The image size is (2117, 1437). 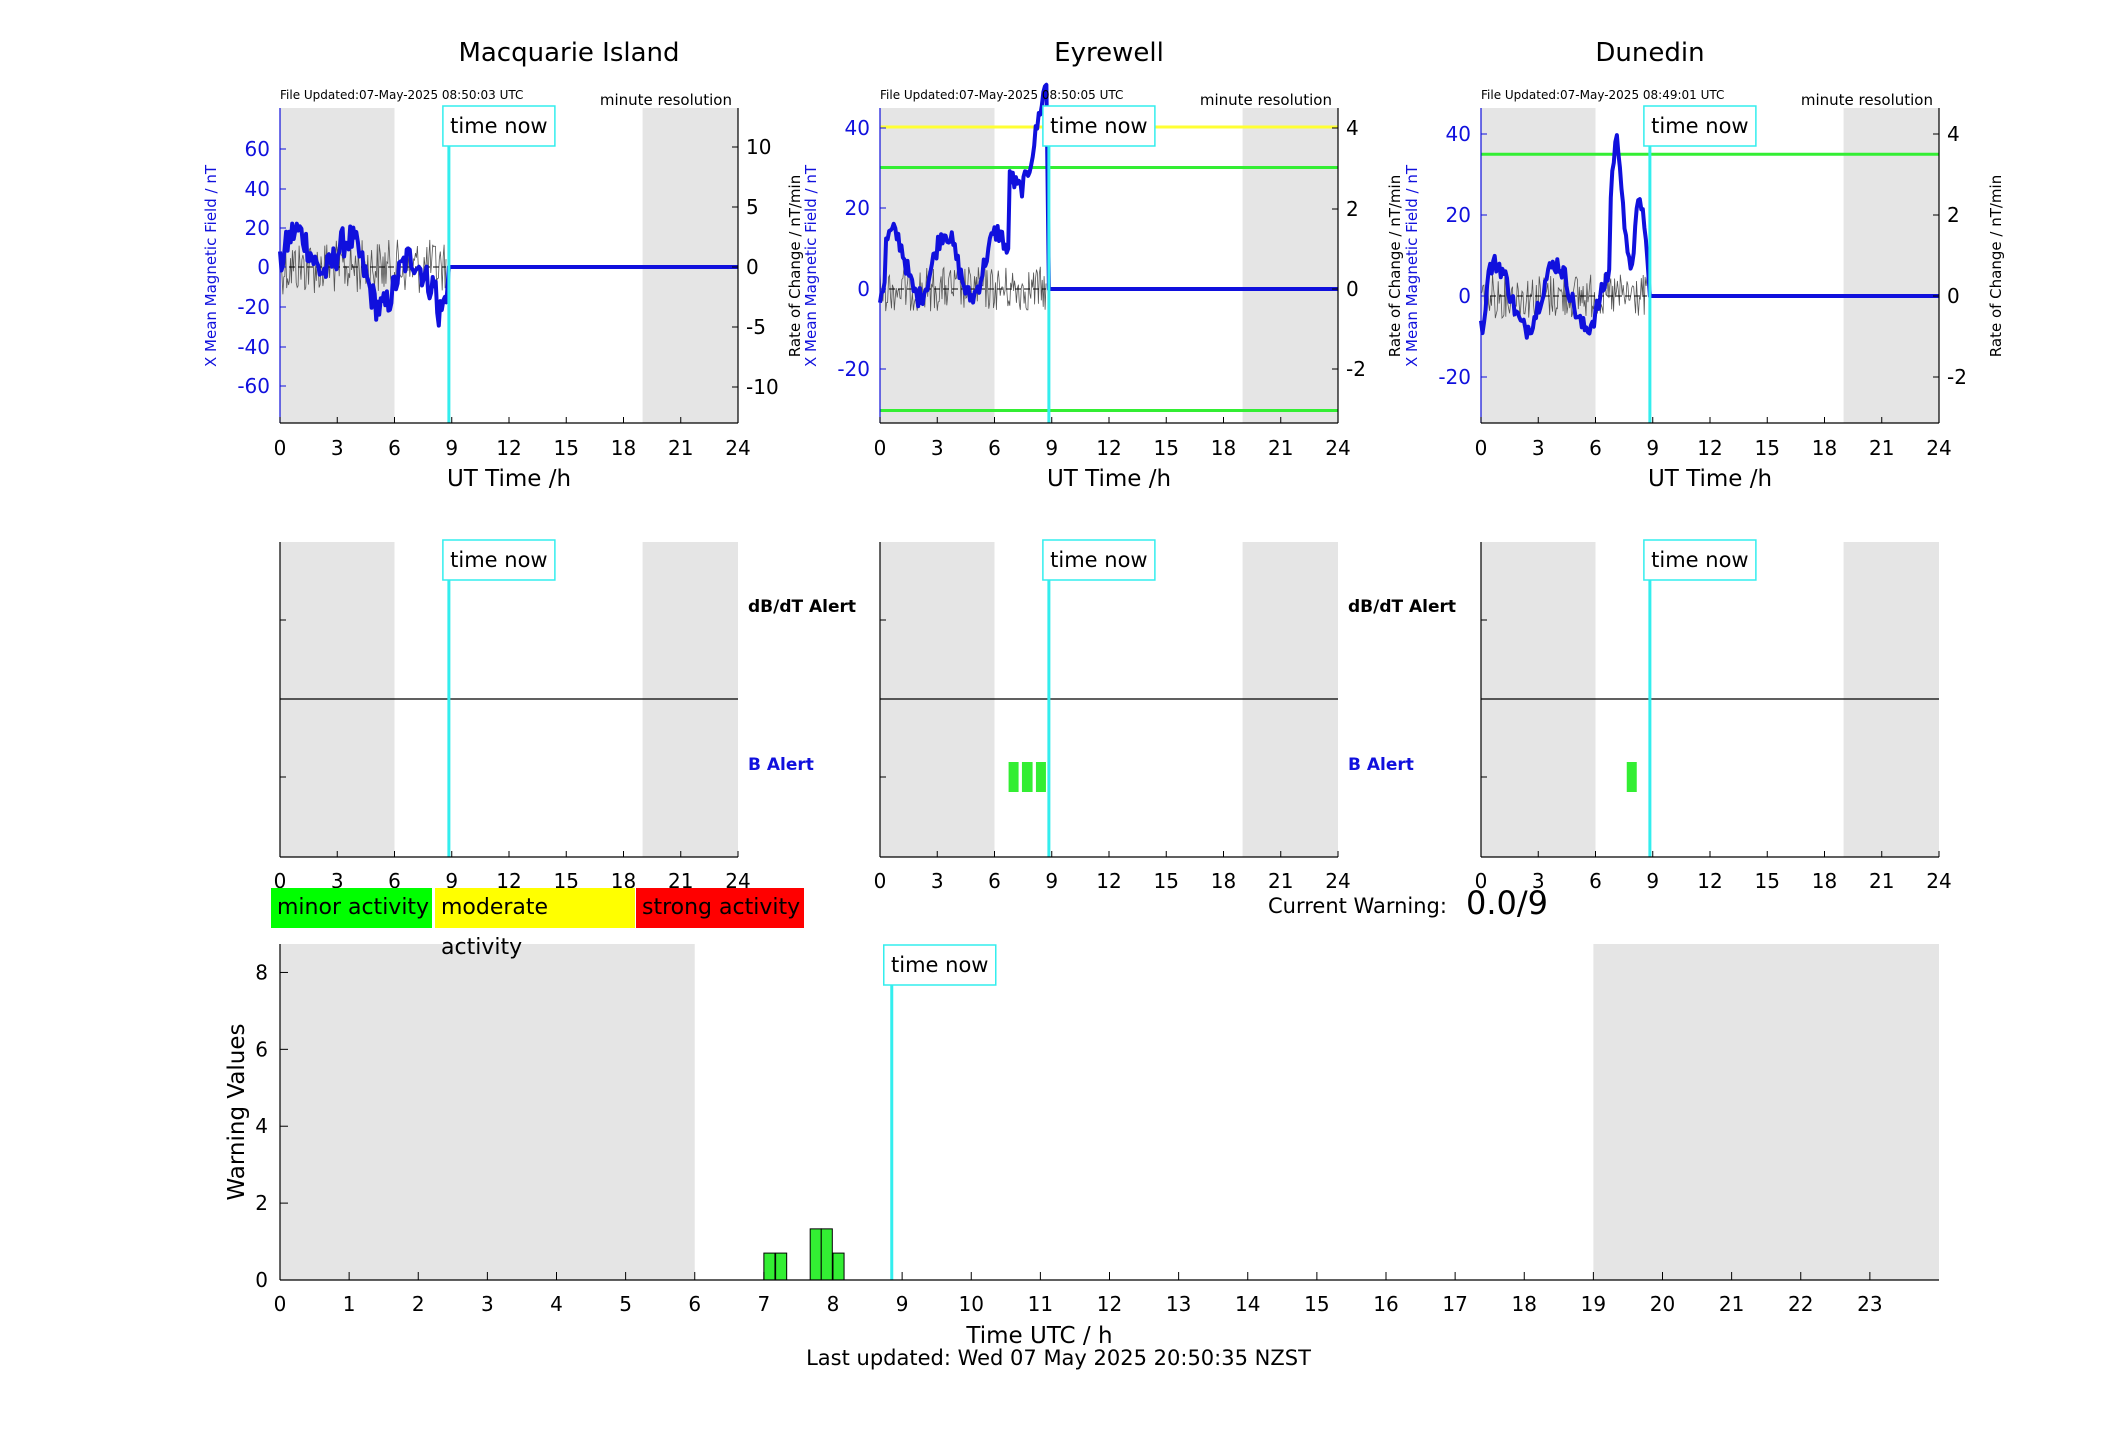 I want to click on current-warning-label: Current Warning:, so click(x=1357, y=906).